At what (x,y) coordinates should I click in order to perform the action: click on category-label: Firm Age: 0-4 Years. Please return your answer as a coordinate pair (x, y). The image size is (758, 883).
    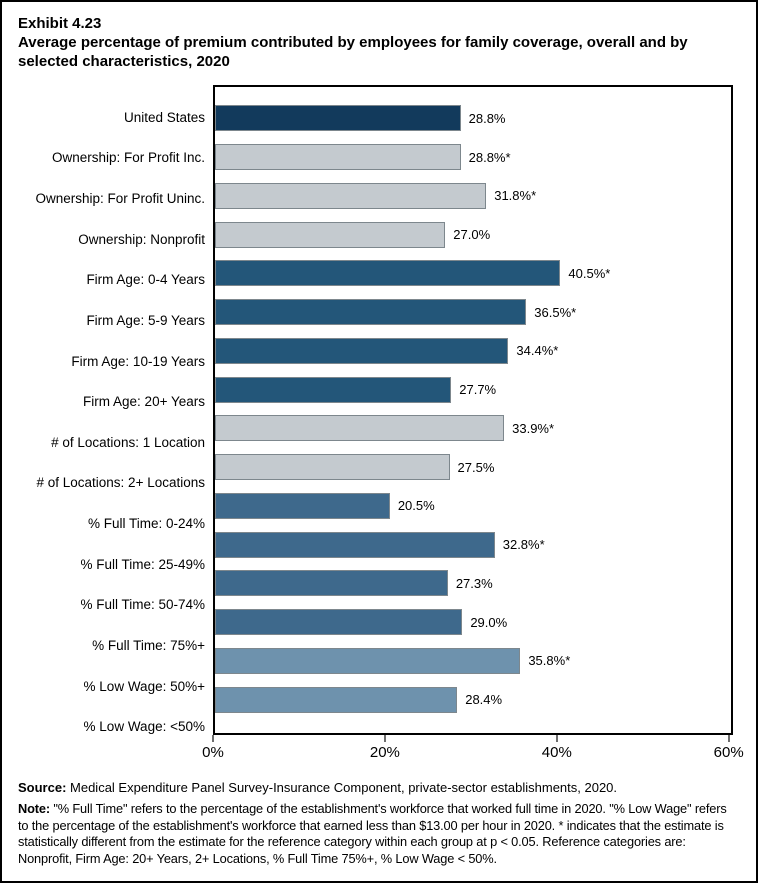
    Looking at the image, I should click on (145, 280).